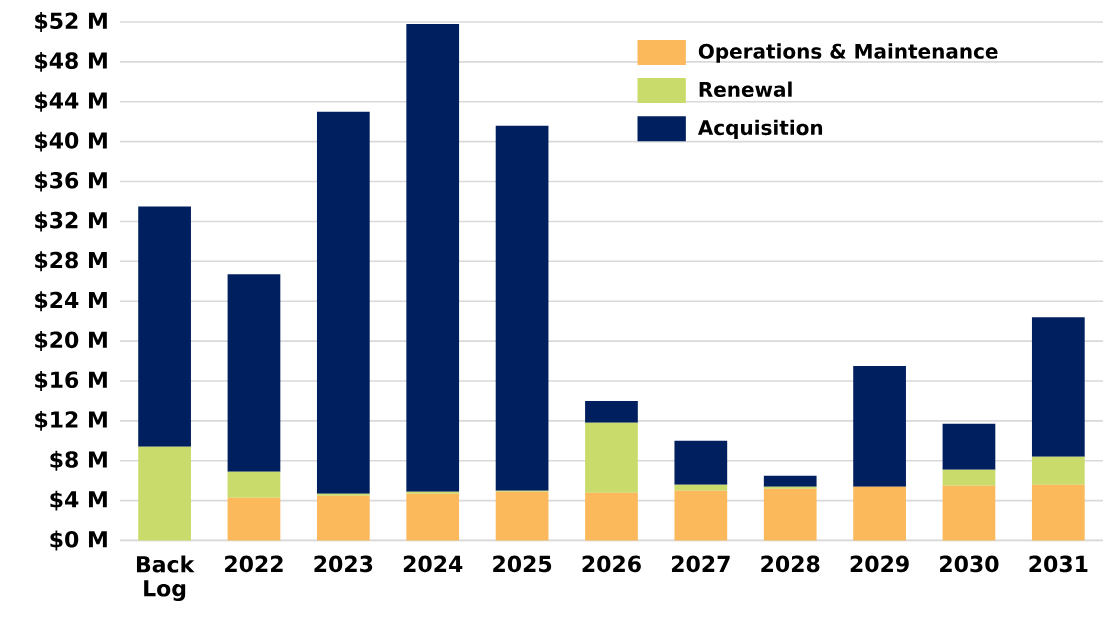  What do you see at coordinates (165, 578) in the screenshot?
I see `x-tick-label: Back Log` at bounding box center [165, 578].